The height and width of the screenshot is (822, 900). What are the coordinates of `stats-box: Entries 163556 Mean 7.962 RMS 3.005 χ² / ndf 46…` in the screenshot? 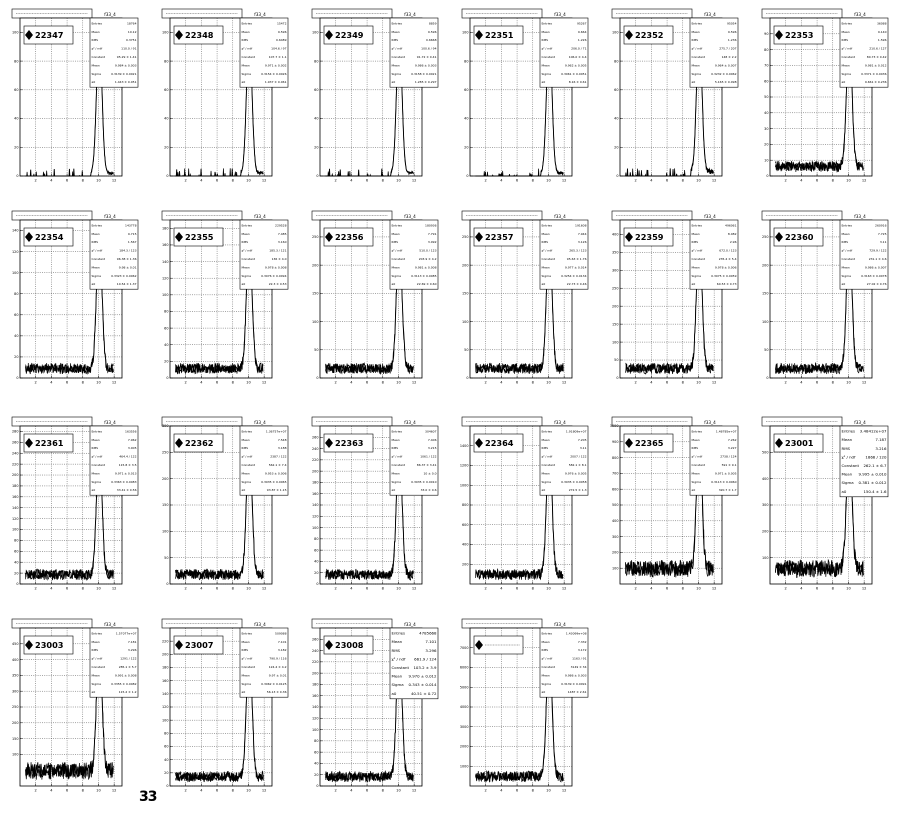 It's located at (114, 460).